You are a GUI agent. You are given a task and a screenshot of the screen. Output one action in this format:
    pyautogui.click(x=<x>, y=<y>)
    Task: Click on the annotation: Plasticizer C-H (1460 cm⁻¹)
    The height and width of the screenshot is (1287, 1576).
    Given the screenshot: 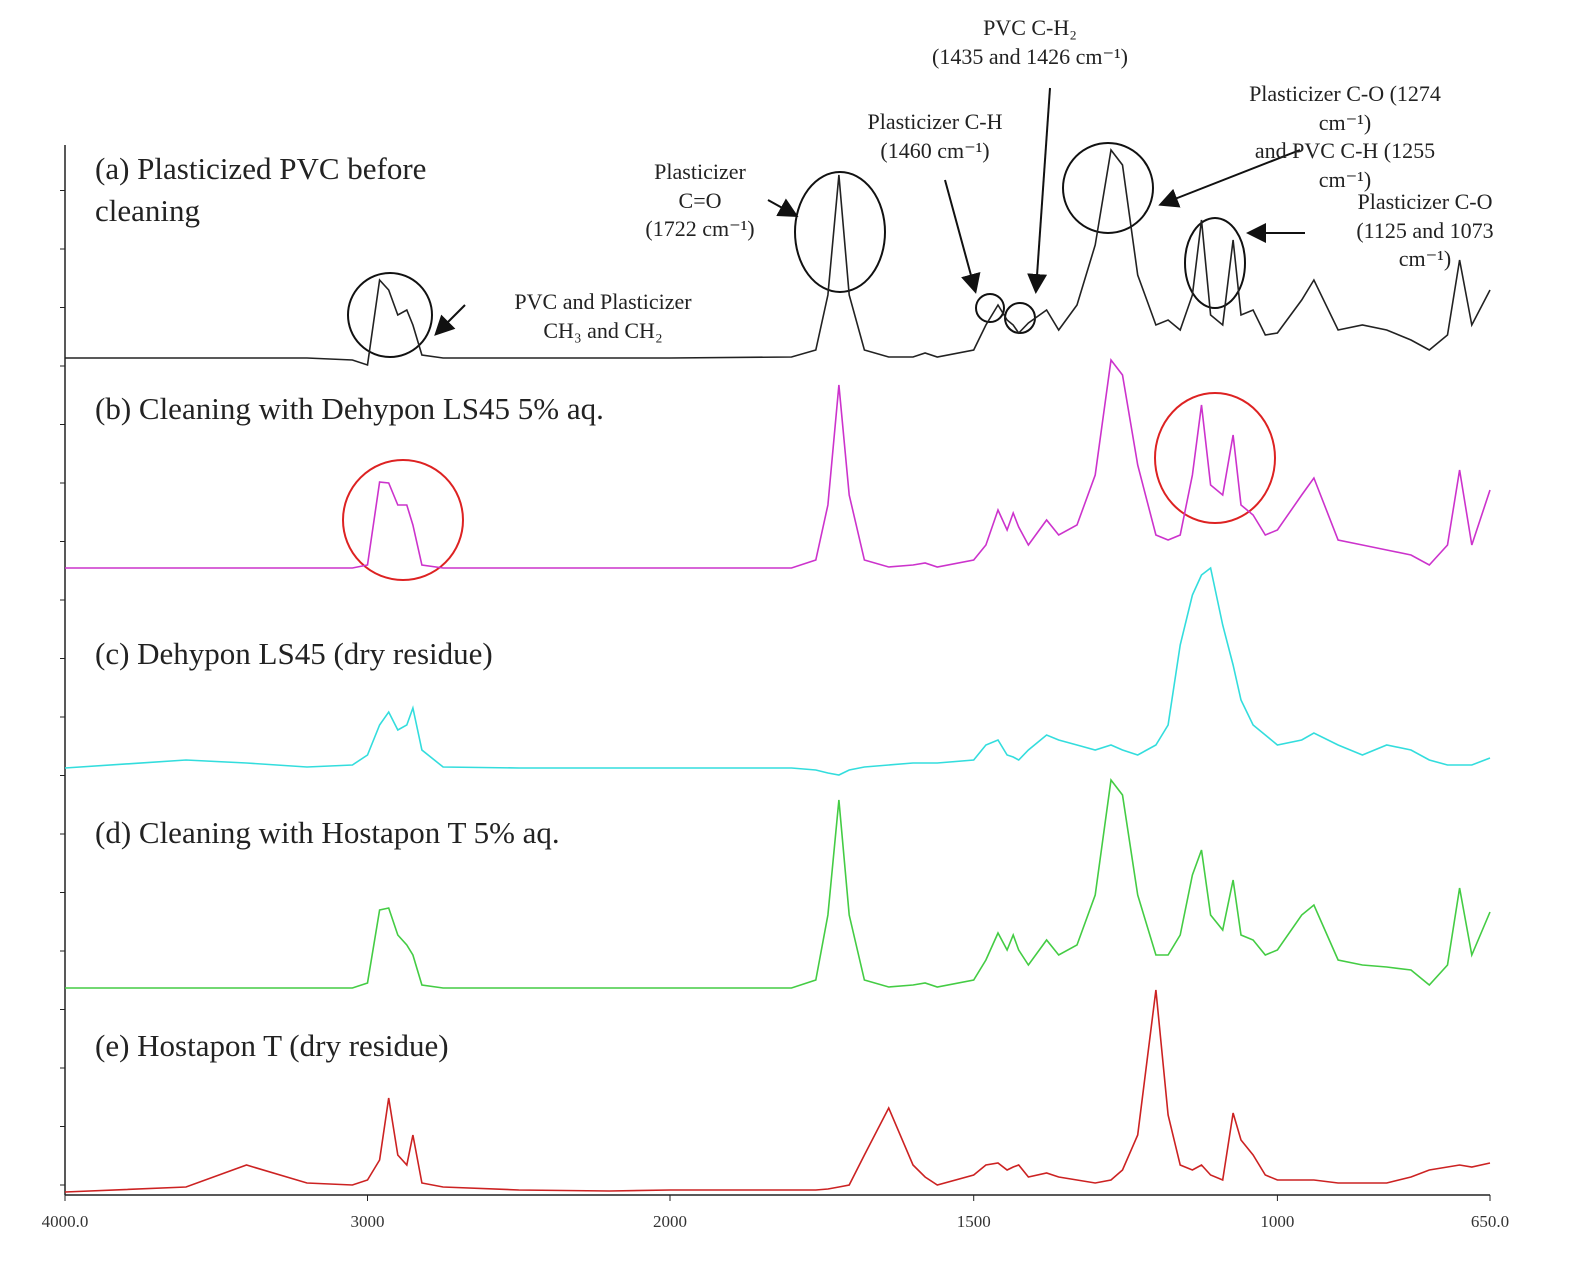 What is the action you would take?
    pyautogui.click(x=935, y=136)
    